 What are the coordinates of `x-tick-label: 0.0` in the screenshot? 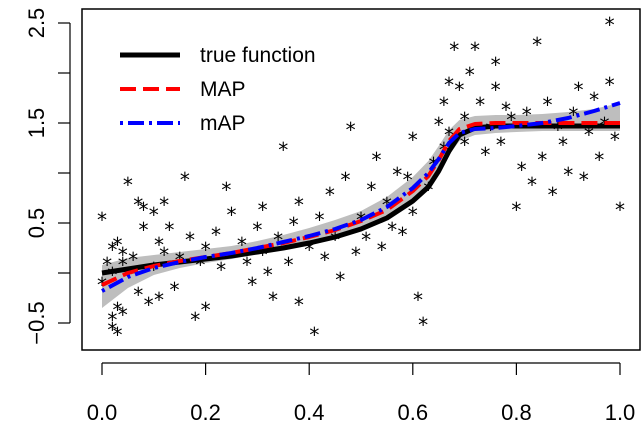 It's located at (102, 412).